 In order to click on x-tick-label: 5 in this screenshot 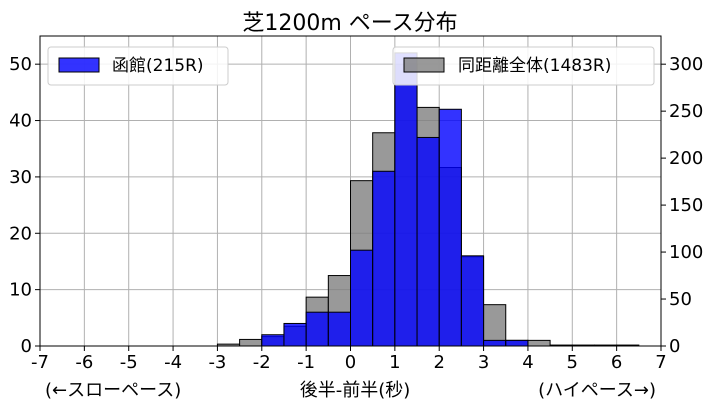, I will do `click(572, 362)`.